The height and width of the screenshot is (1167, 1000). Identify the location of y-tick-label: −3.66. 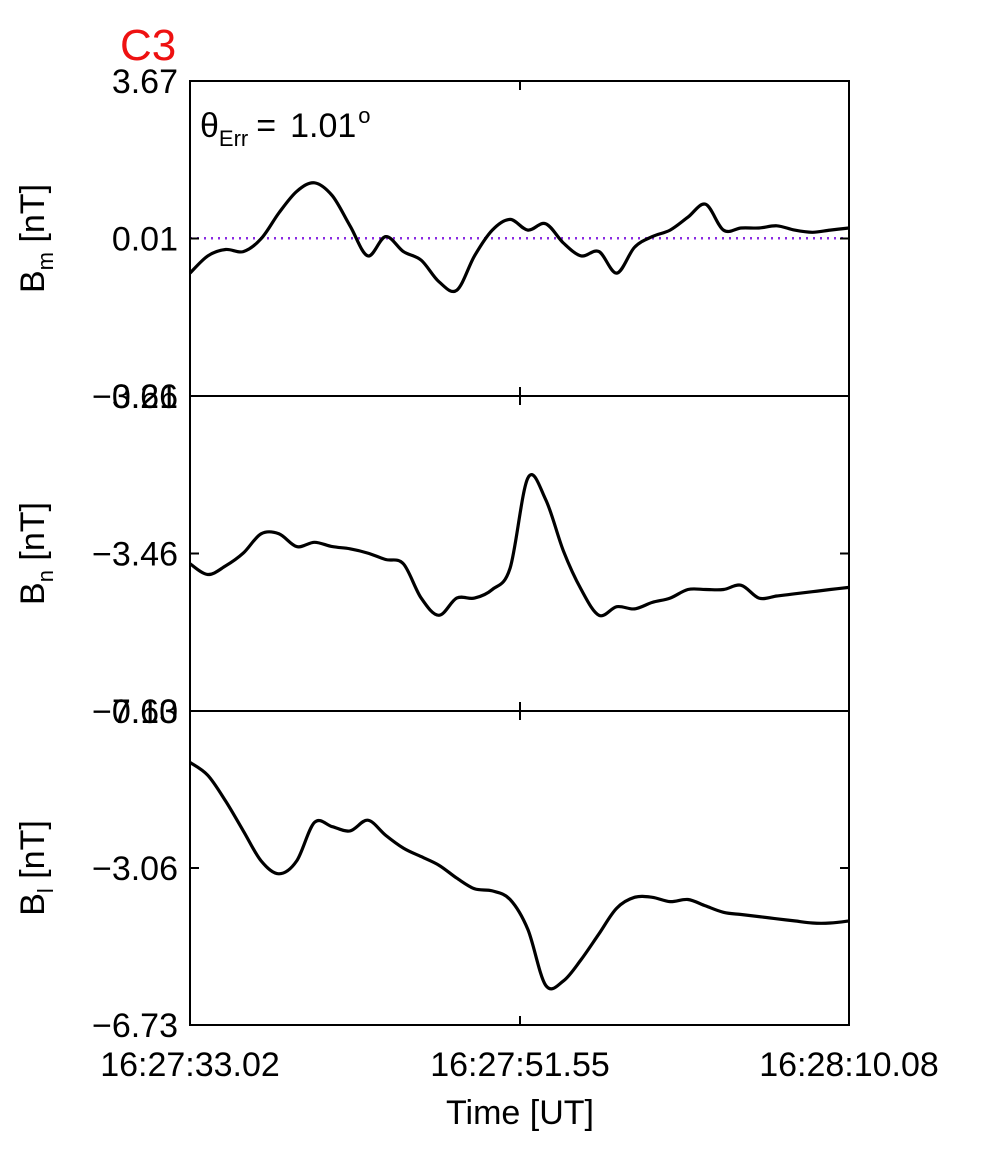
(135, 397).